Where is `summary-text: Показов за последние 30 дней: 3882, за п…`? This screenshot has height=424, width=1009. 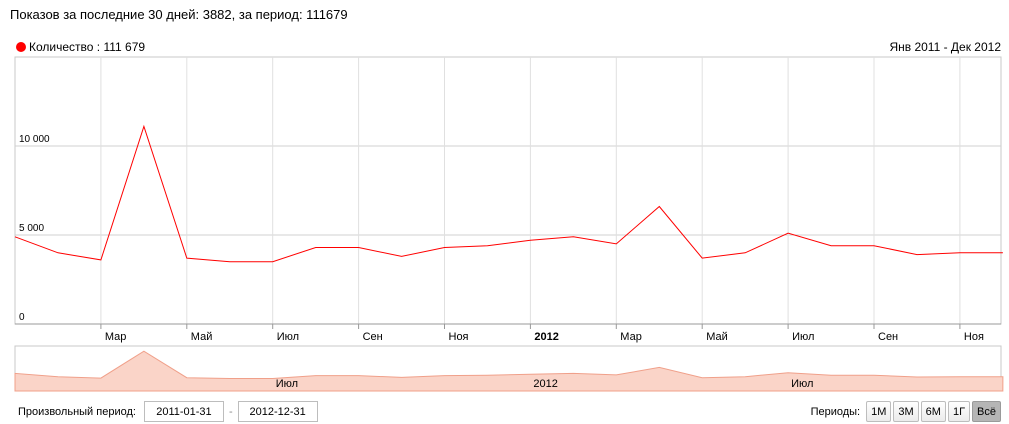
summary-text: Показов за последние 30 дней: 3882, за п… is located at coordinates (179, 14).